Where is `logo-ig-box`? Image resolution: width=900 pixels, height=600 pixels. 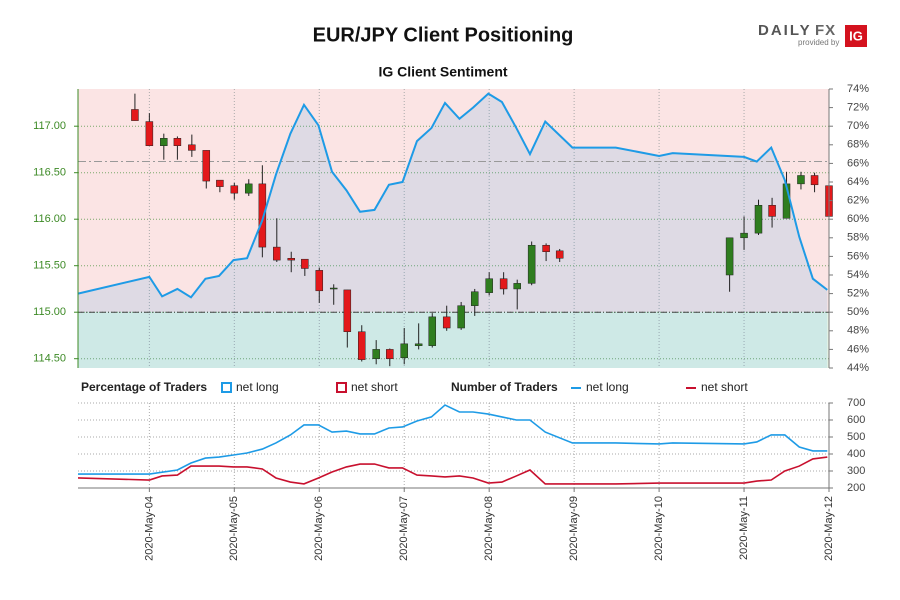
logo-ig-box is located at coordinates (856, 36).